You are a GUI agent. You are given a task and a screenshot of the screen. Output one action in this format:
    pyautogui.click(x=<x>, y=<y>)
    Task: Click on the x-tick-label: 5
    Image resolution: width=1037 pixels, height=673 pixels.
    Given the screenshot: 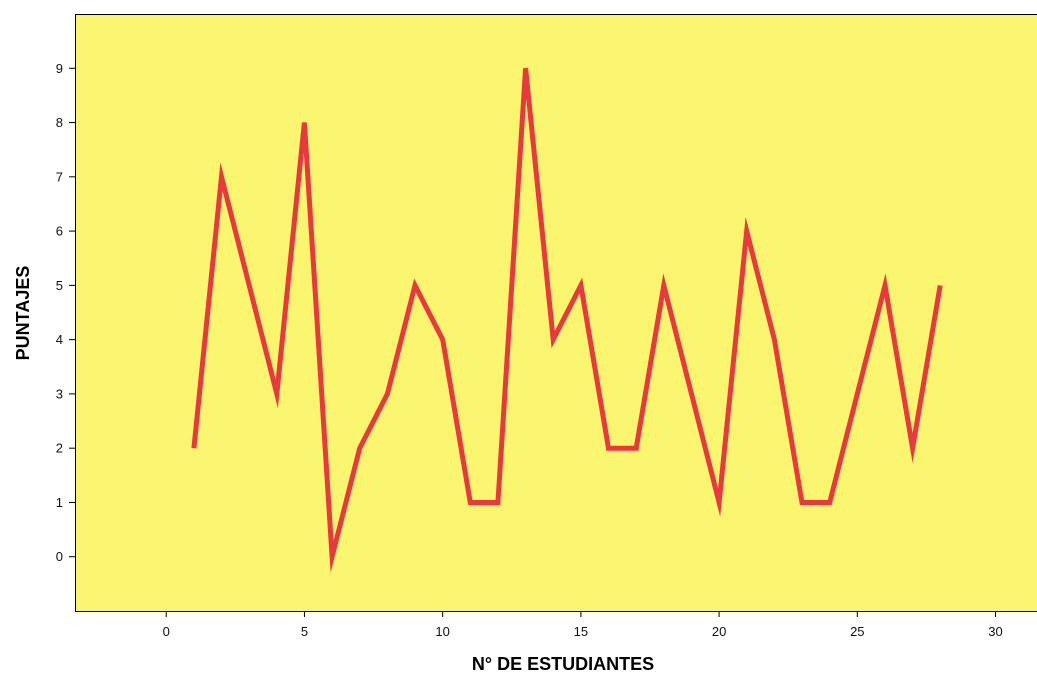 What is the action you would take?
    pyautogui.click(x=304, y=631)
    